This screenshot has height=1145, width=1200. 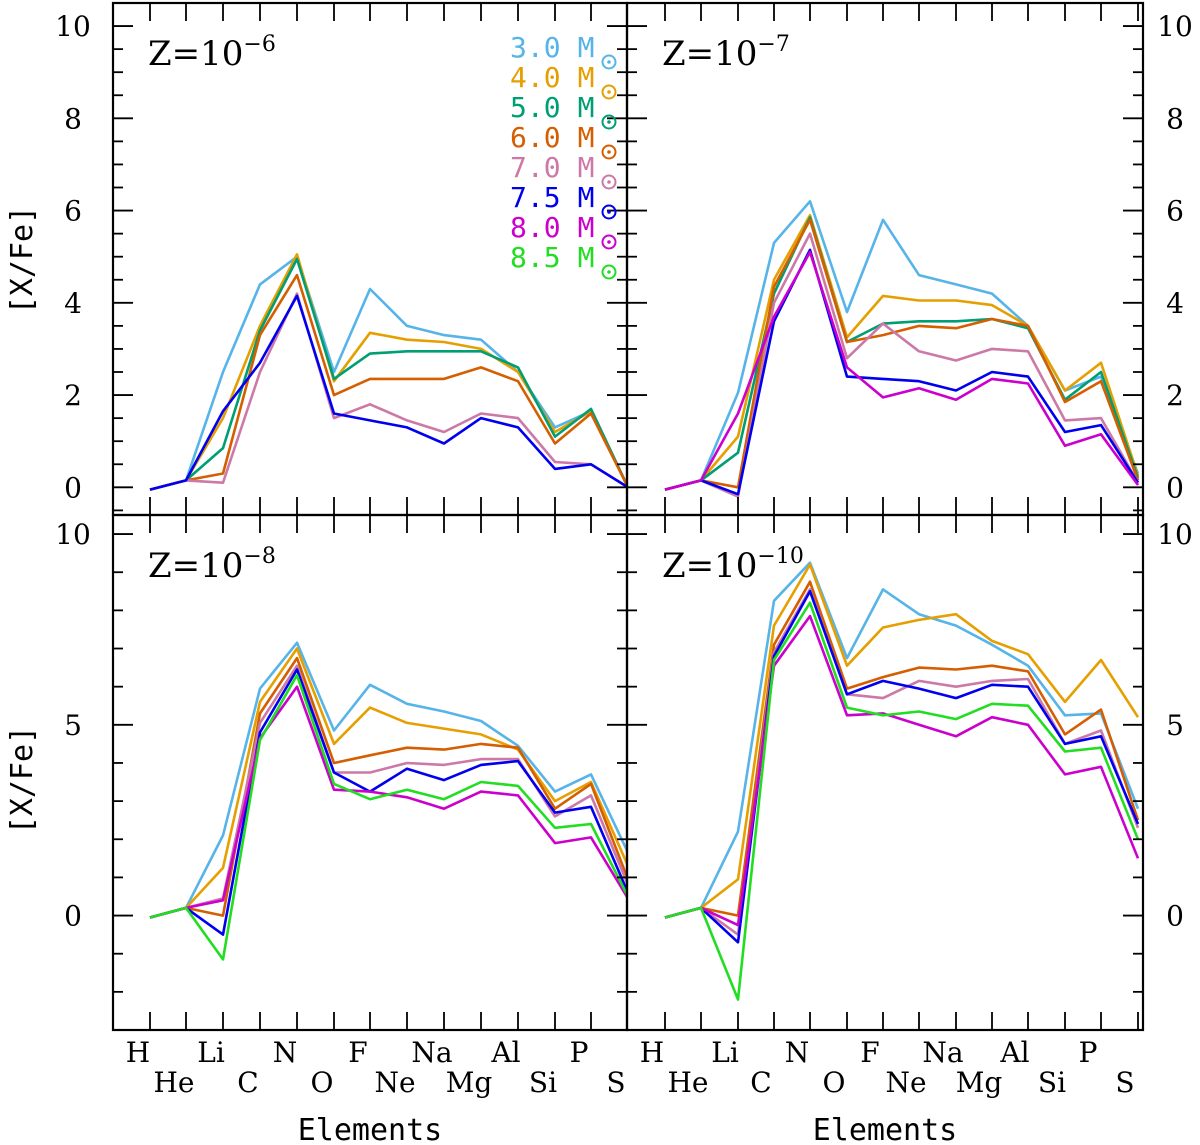 I want to click on legend-entry-8-5: 8.5 M, so click(x=552, y=257).